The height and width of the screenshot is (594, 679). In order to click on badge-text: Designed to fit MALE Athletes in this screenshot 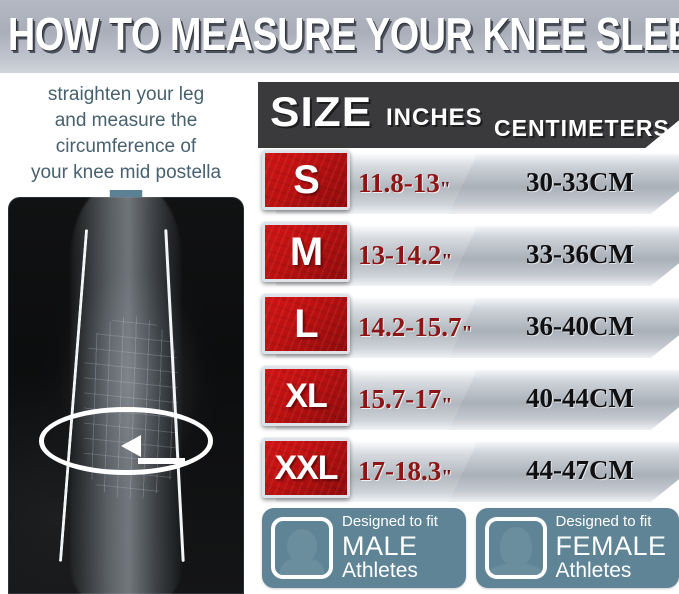, I will do `click(390, 548)`.